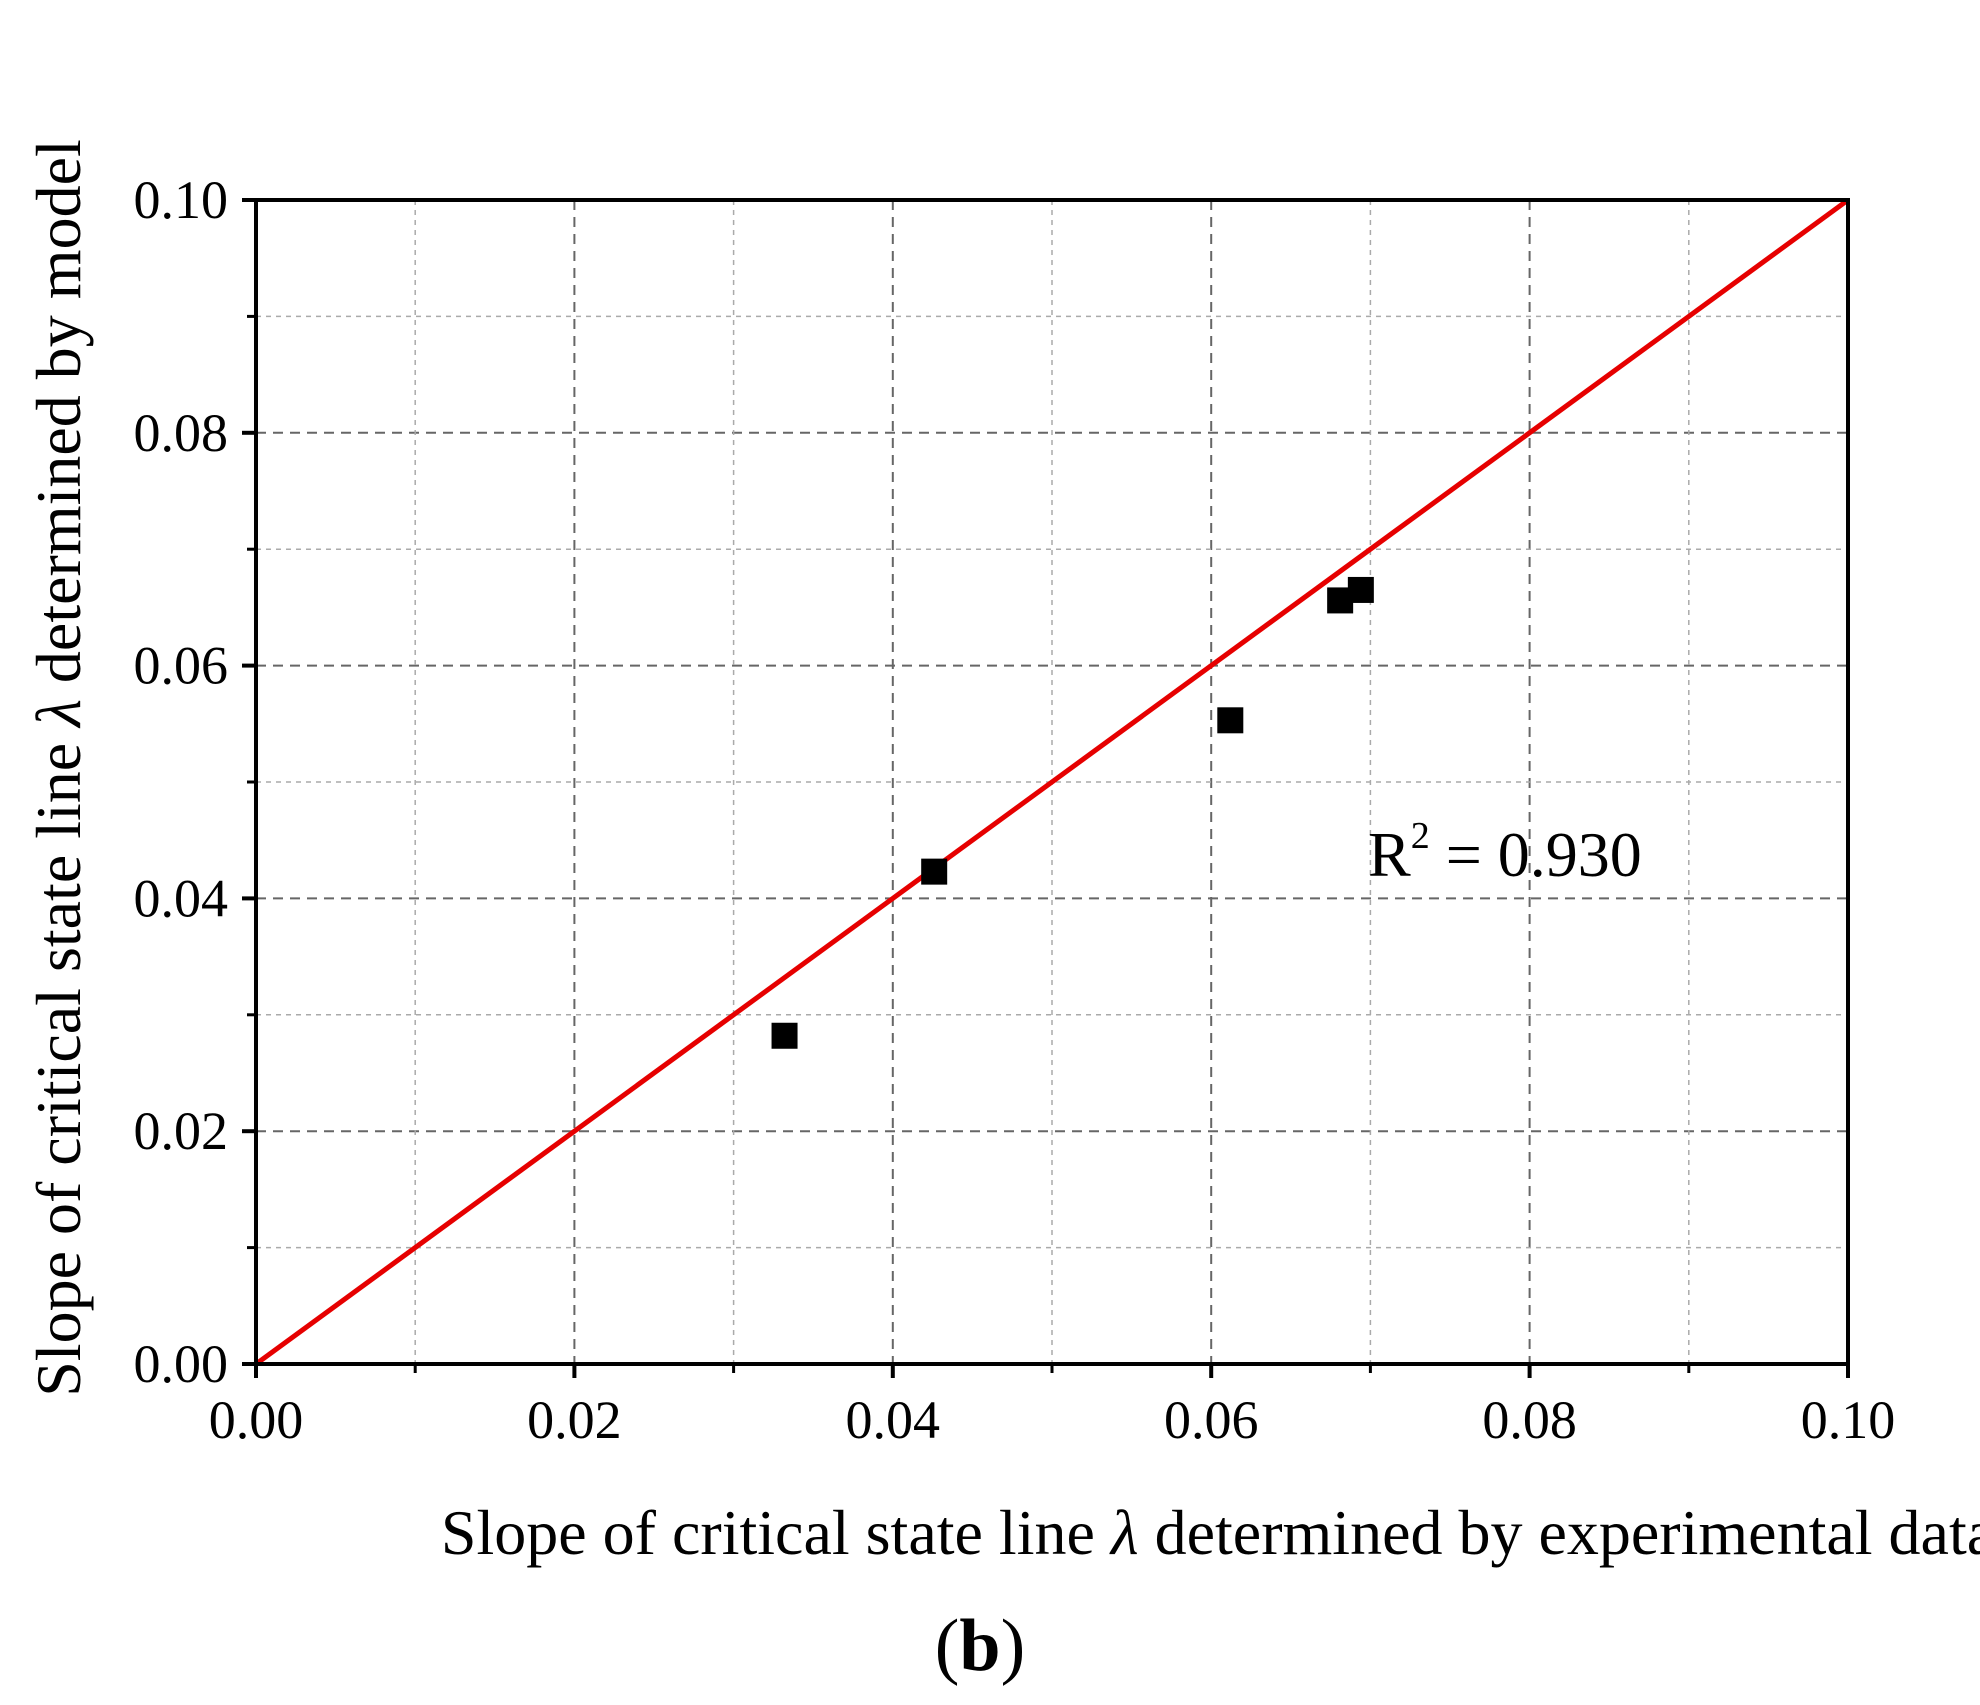 Image resolution: width=1980 pixels, height=1705 pixels. I want to click on y-tick-labels: 0.00 0.02 0.04 0.06 0.08 0.10, so click(181, 782).